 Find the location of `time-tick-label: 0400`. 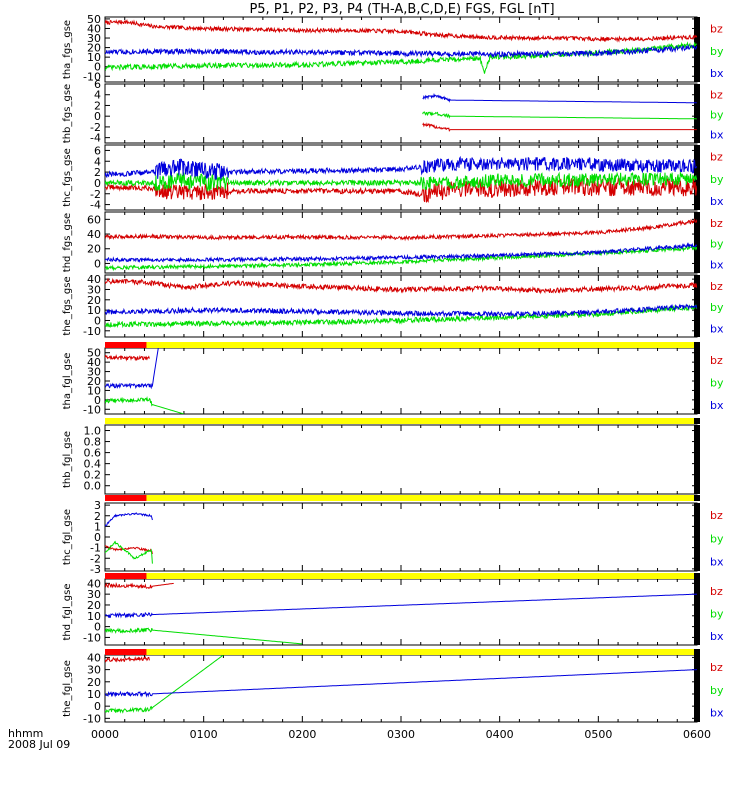

time-tick-label: 0400 is located at coordinates (500, 734).